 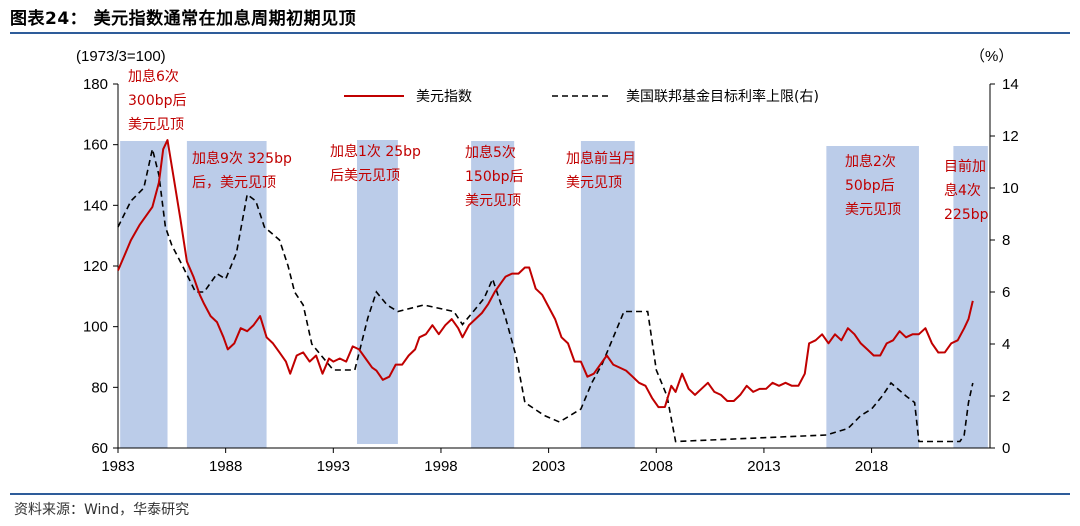 I want to click on x-ticks: 1983 1988 1993 1998 2003 2008 2013 2018, so click(x=494, y=461).